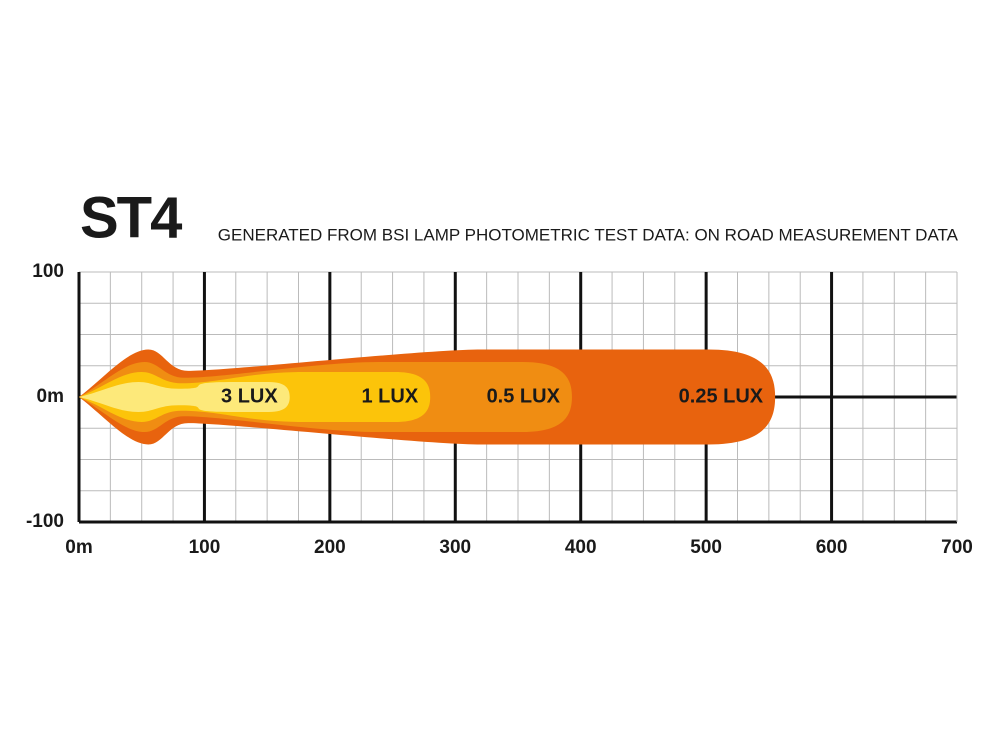 The image size is (1000, 750). What do you see at coordinates (832, 547) in the screenshot?
I see `x-tick-label: 600` at bounding box center [832, 547].